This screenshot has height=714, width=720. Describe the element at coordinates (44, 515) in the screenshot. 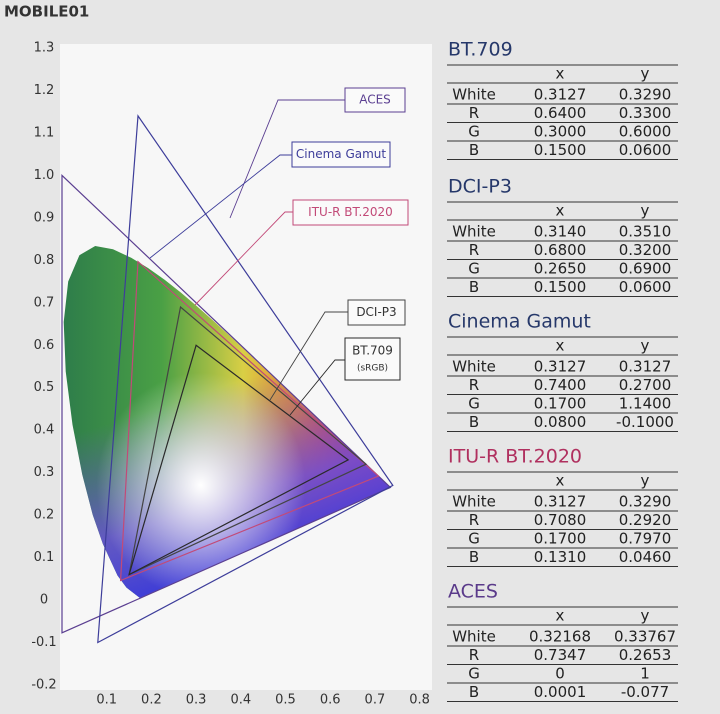

I see `y-tick-label: 0.2` at that location.